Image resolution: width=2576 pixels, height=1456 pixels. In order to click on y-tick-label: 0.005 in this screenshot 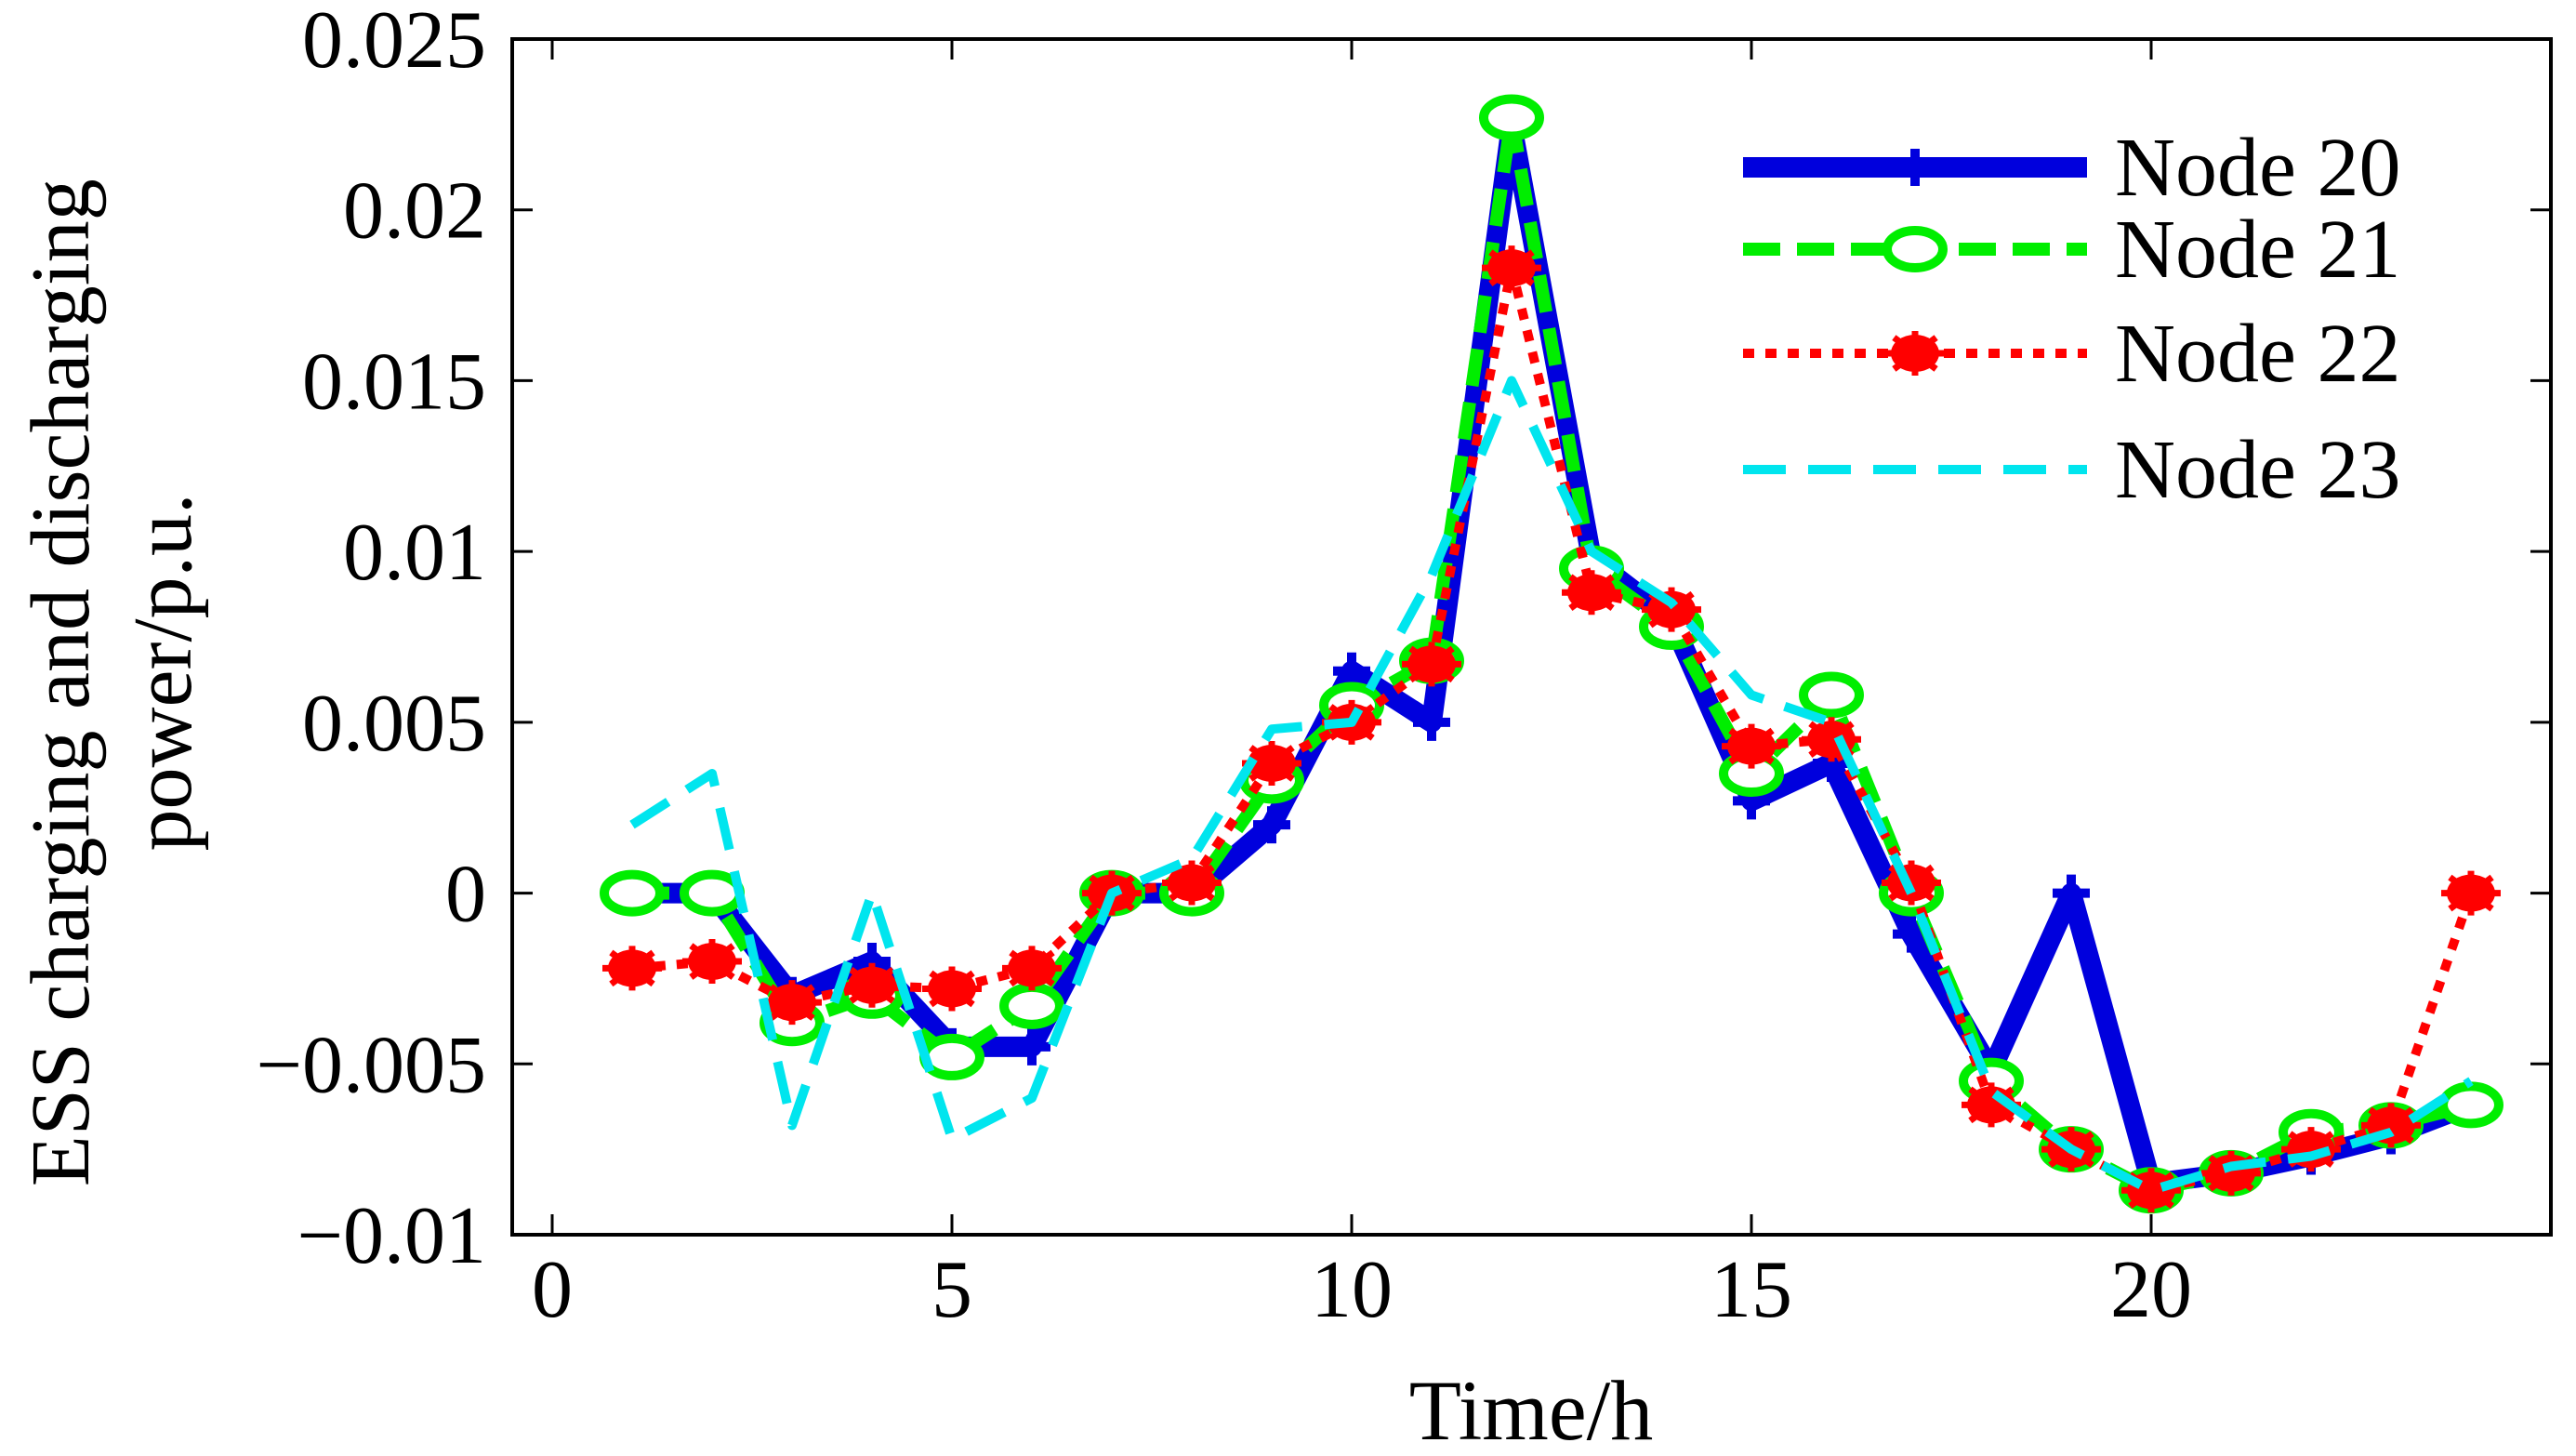, I will do `click(394, 724)`.